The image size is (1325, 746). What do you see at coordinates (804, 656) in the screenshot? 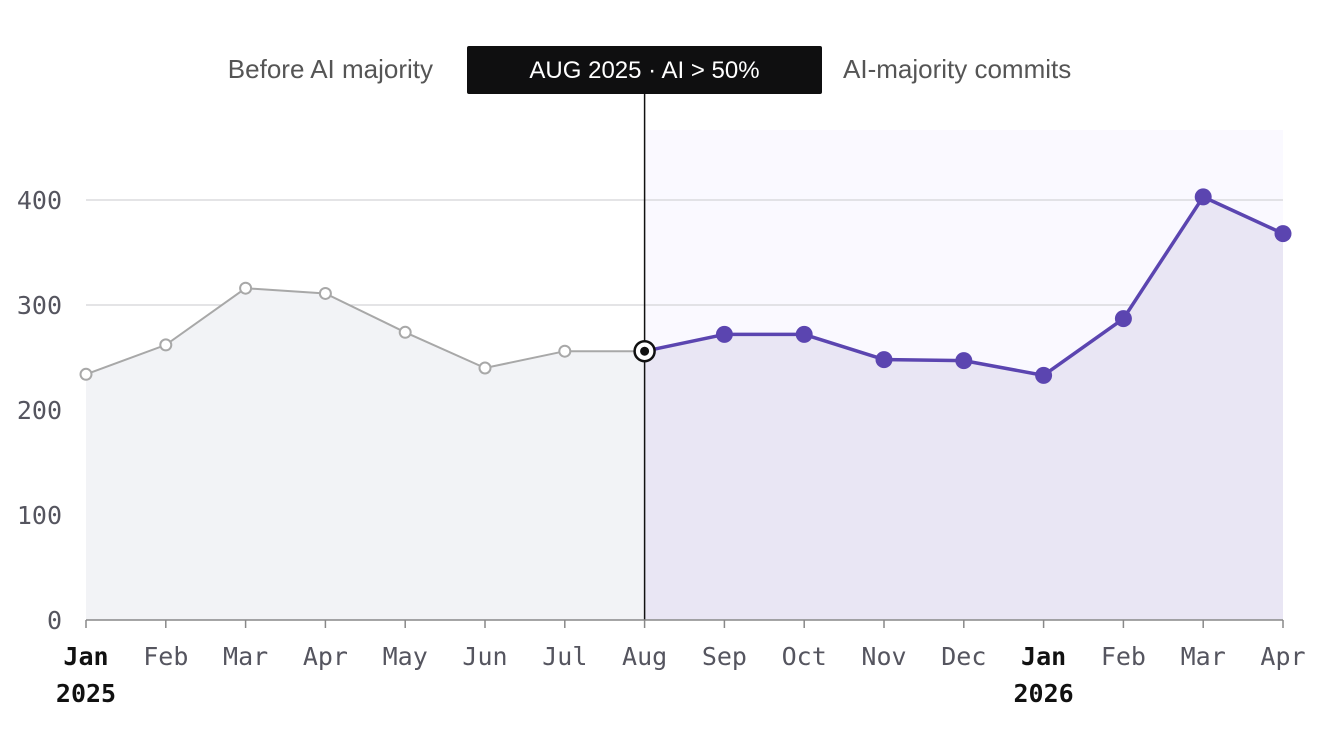
I see `x-tick-label: Oct` at bounding box center [804, 656].